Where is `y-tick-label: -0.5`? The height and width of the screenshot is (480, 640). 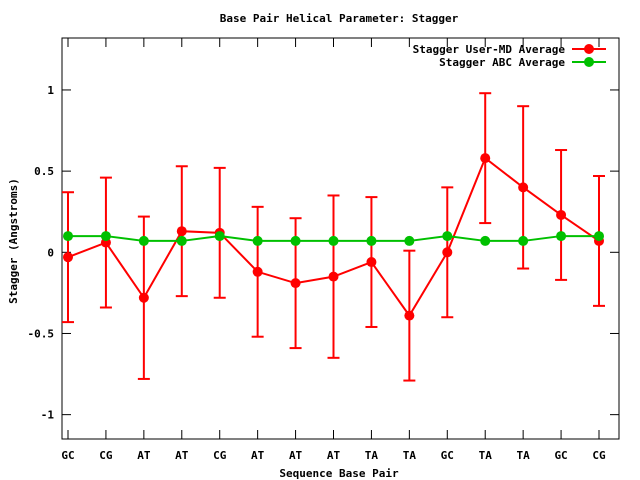 y-tick-label: -0.5 is located at coordinates (41, 333).